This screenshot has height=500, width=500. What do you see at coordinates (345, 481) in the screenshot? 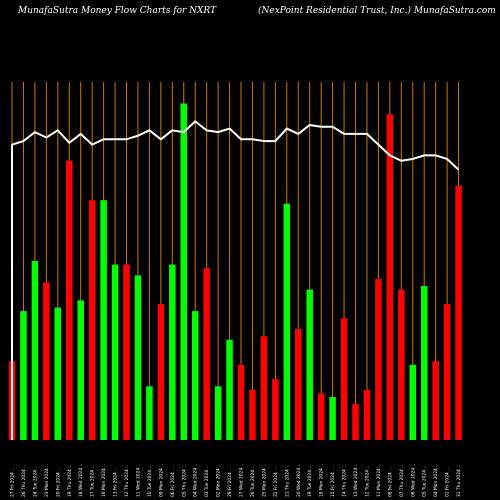
I see `x-tick-label: 14 Thu 2024 ..` at bounding box center [345, 481].